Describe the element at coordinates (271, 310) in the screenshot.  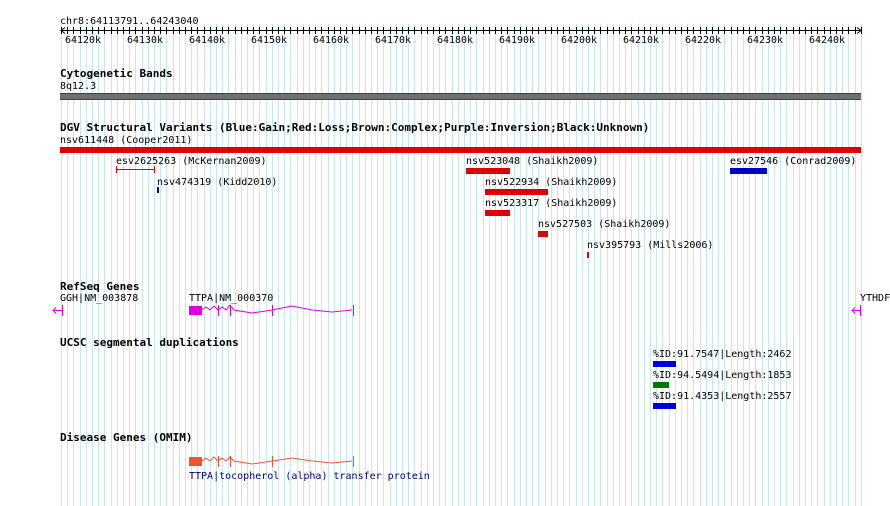
I see `refseq-gene-ttpa` at that location.